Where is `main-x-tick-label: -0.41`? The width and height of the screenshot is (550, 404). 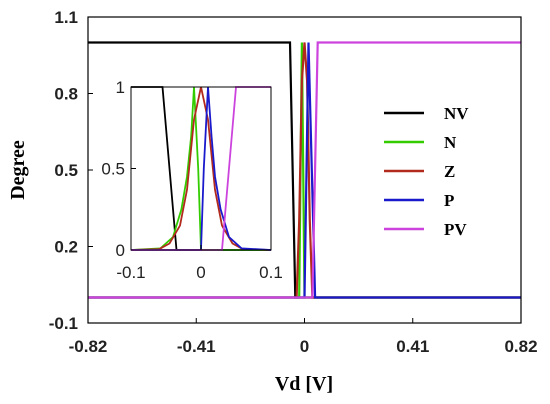
main-x-tick-label: -0.41 is located at coordinates (196, 346).